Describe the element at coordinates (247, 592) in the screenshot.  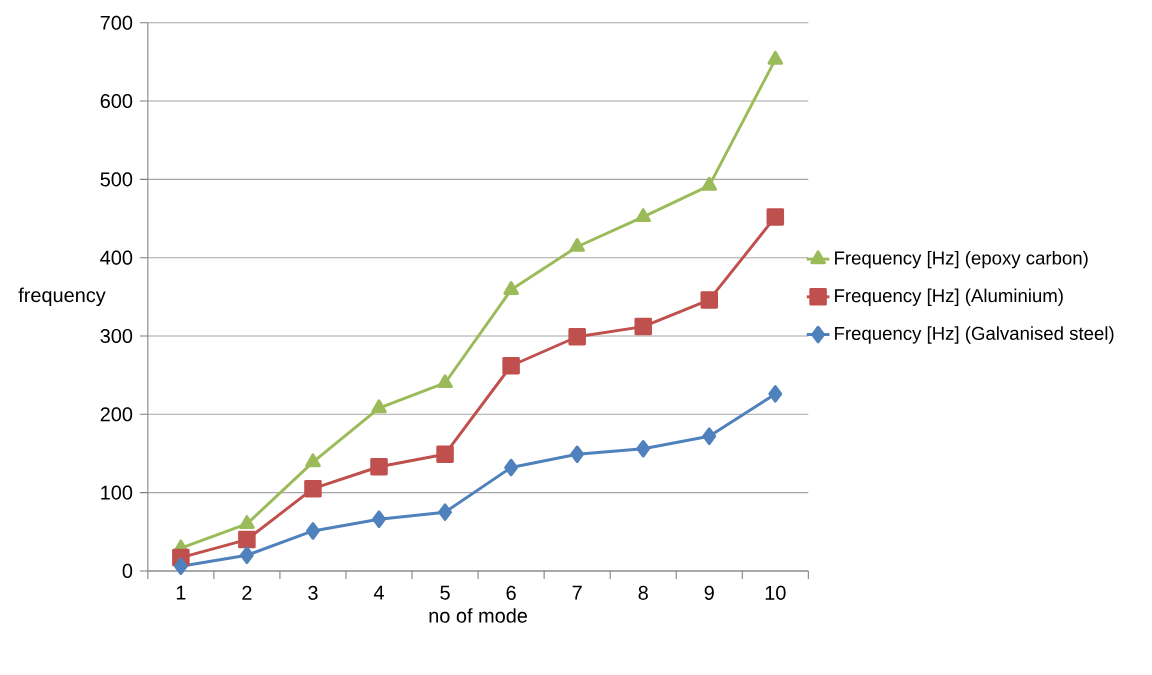
I see `x-tick-label: 2` at that location.